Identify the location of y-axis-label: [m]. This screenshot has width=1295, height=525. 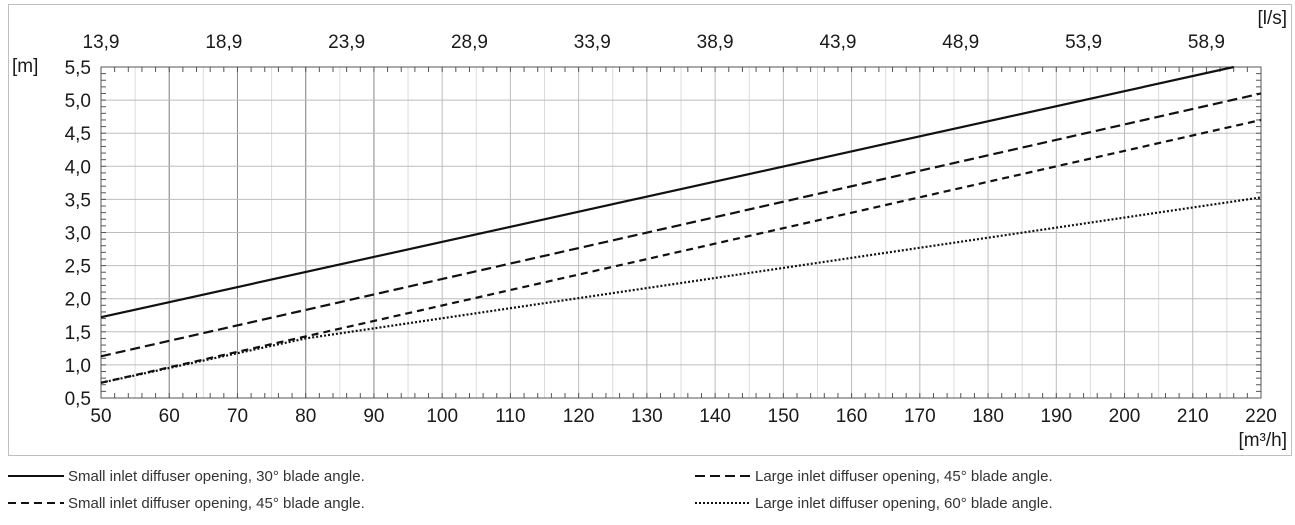
(25, 66).